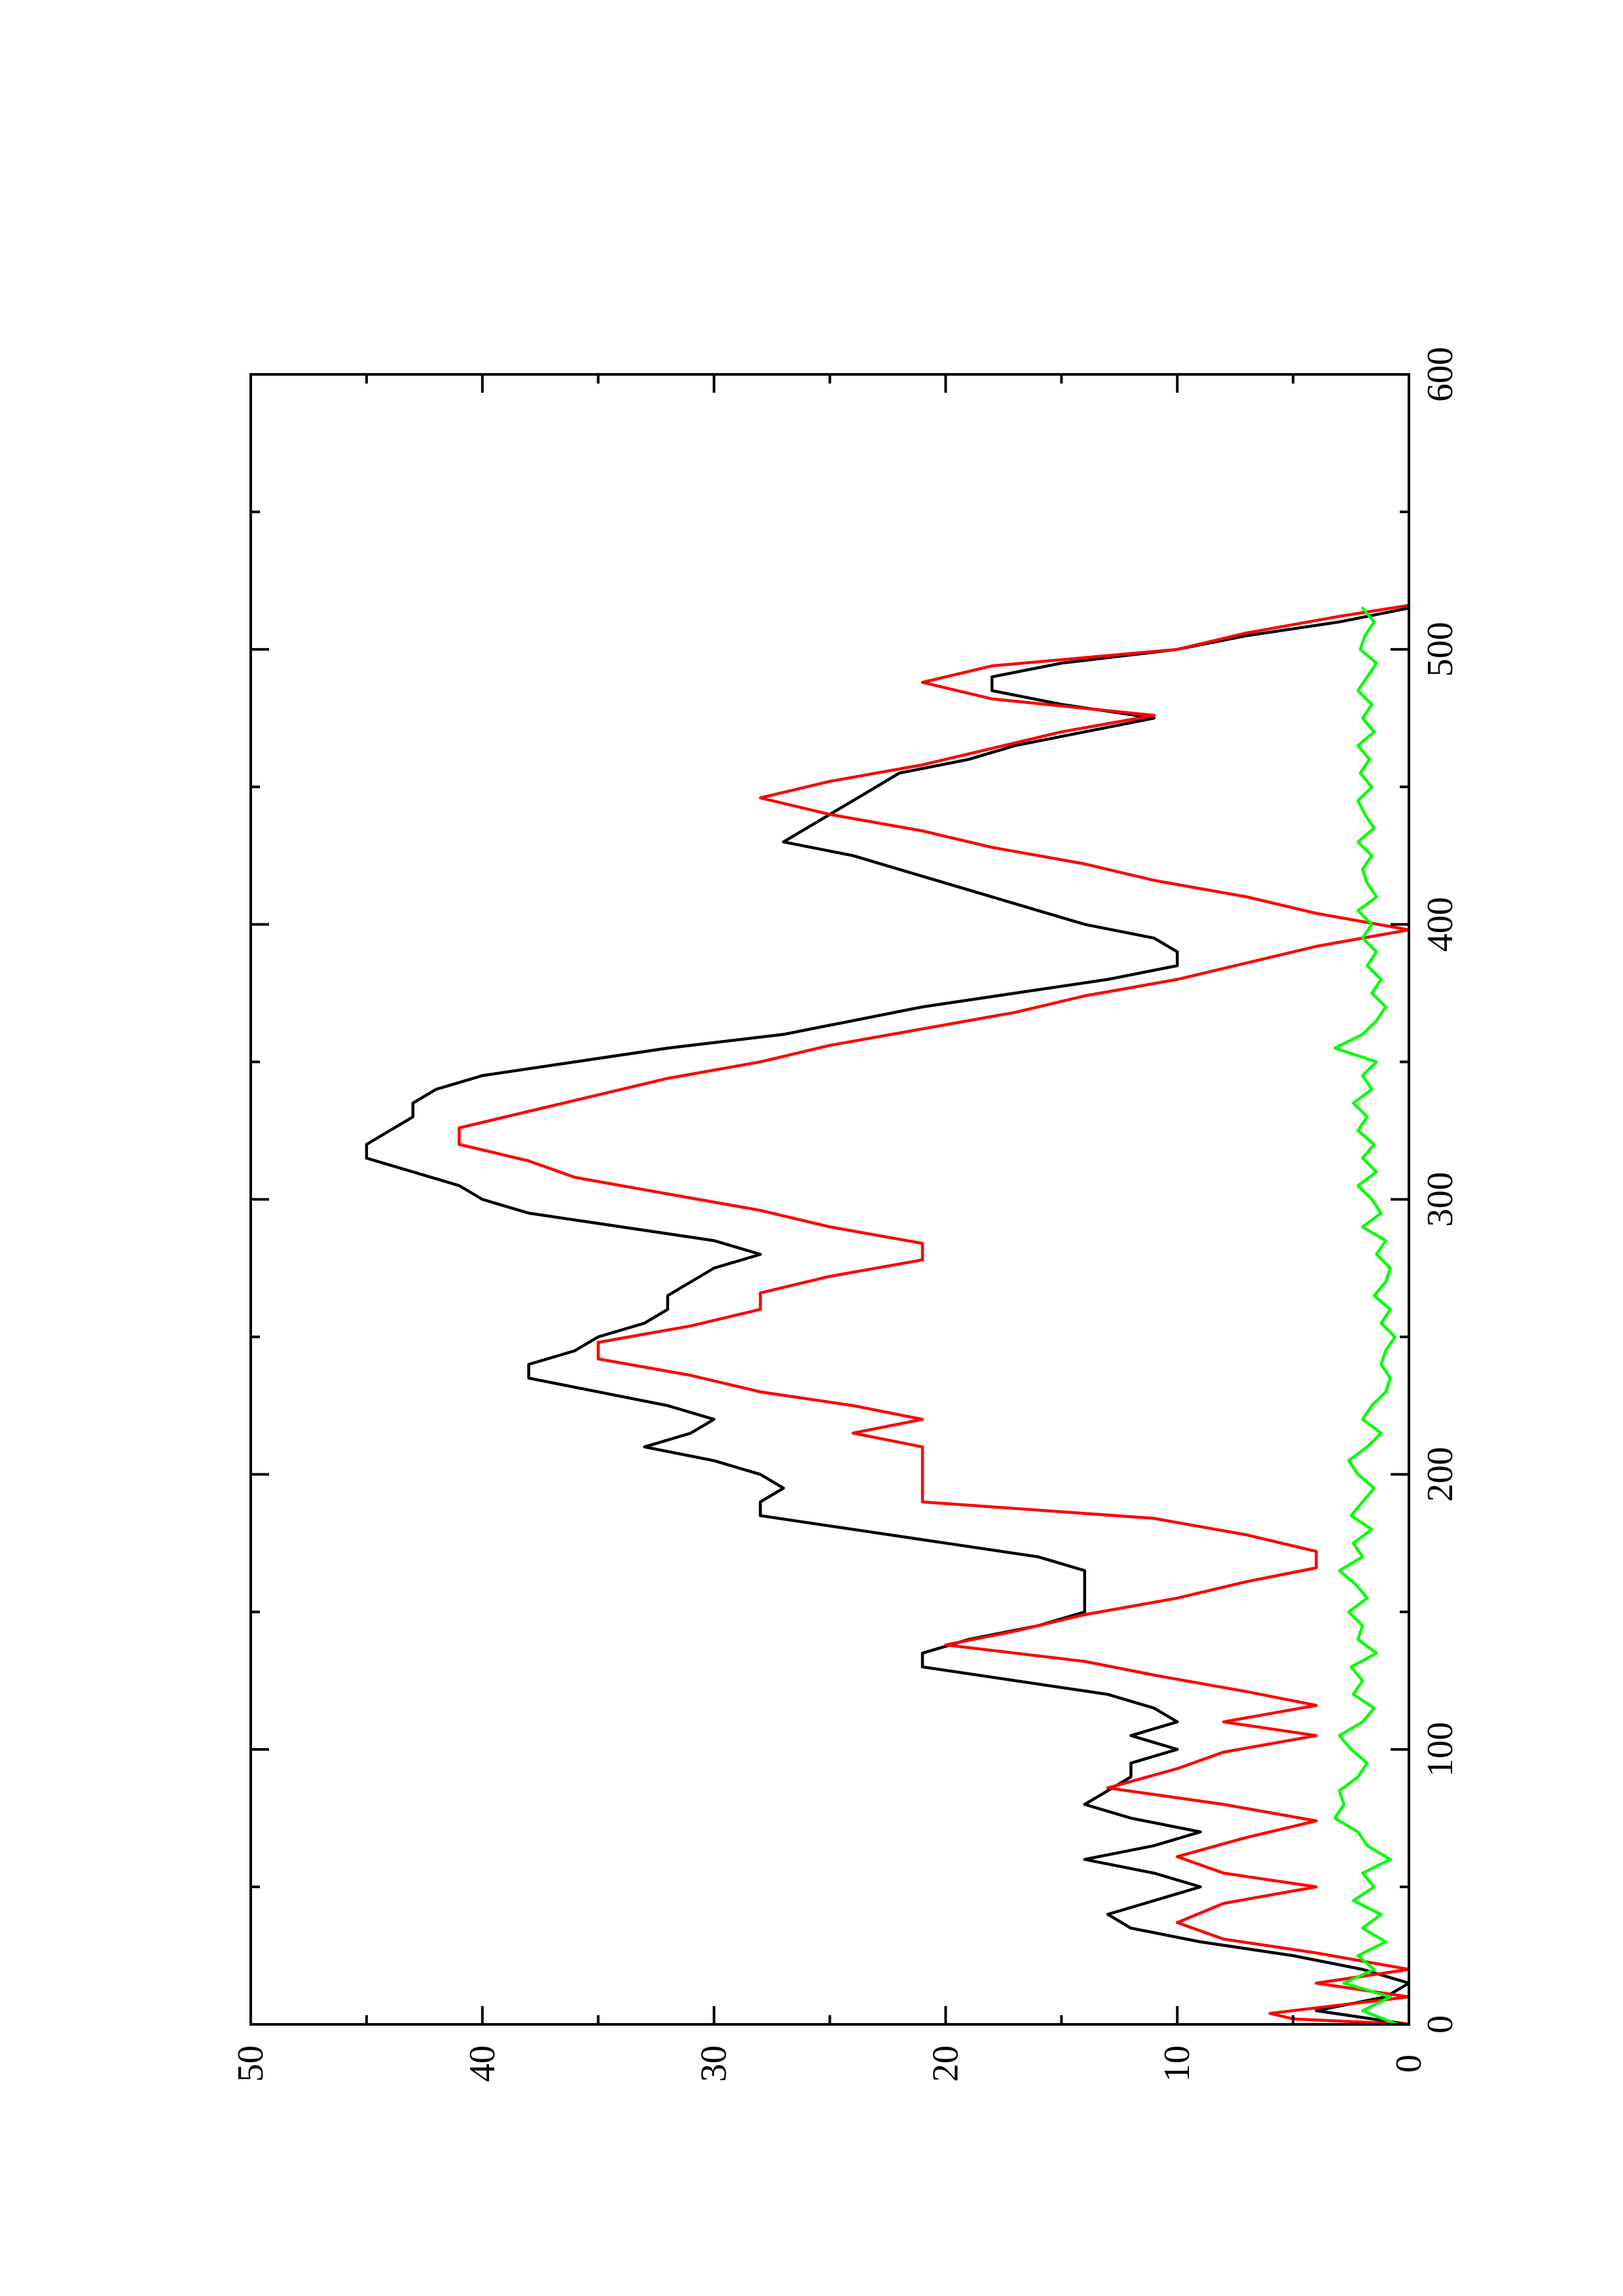 This screenshot has height=2296, width=1623. I want to click on x-tick-label: 600, so click(1440, 374).